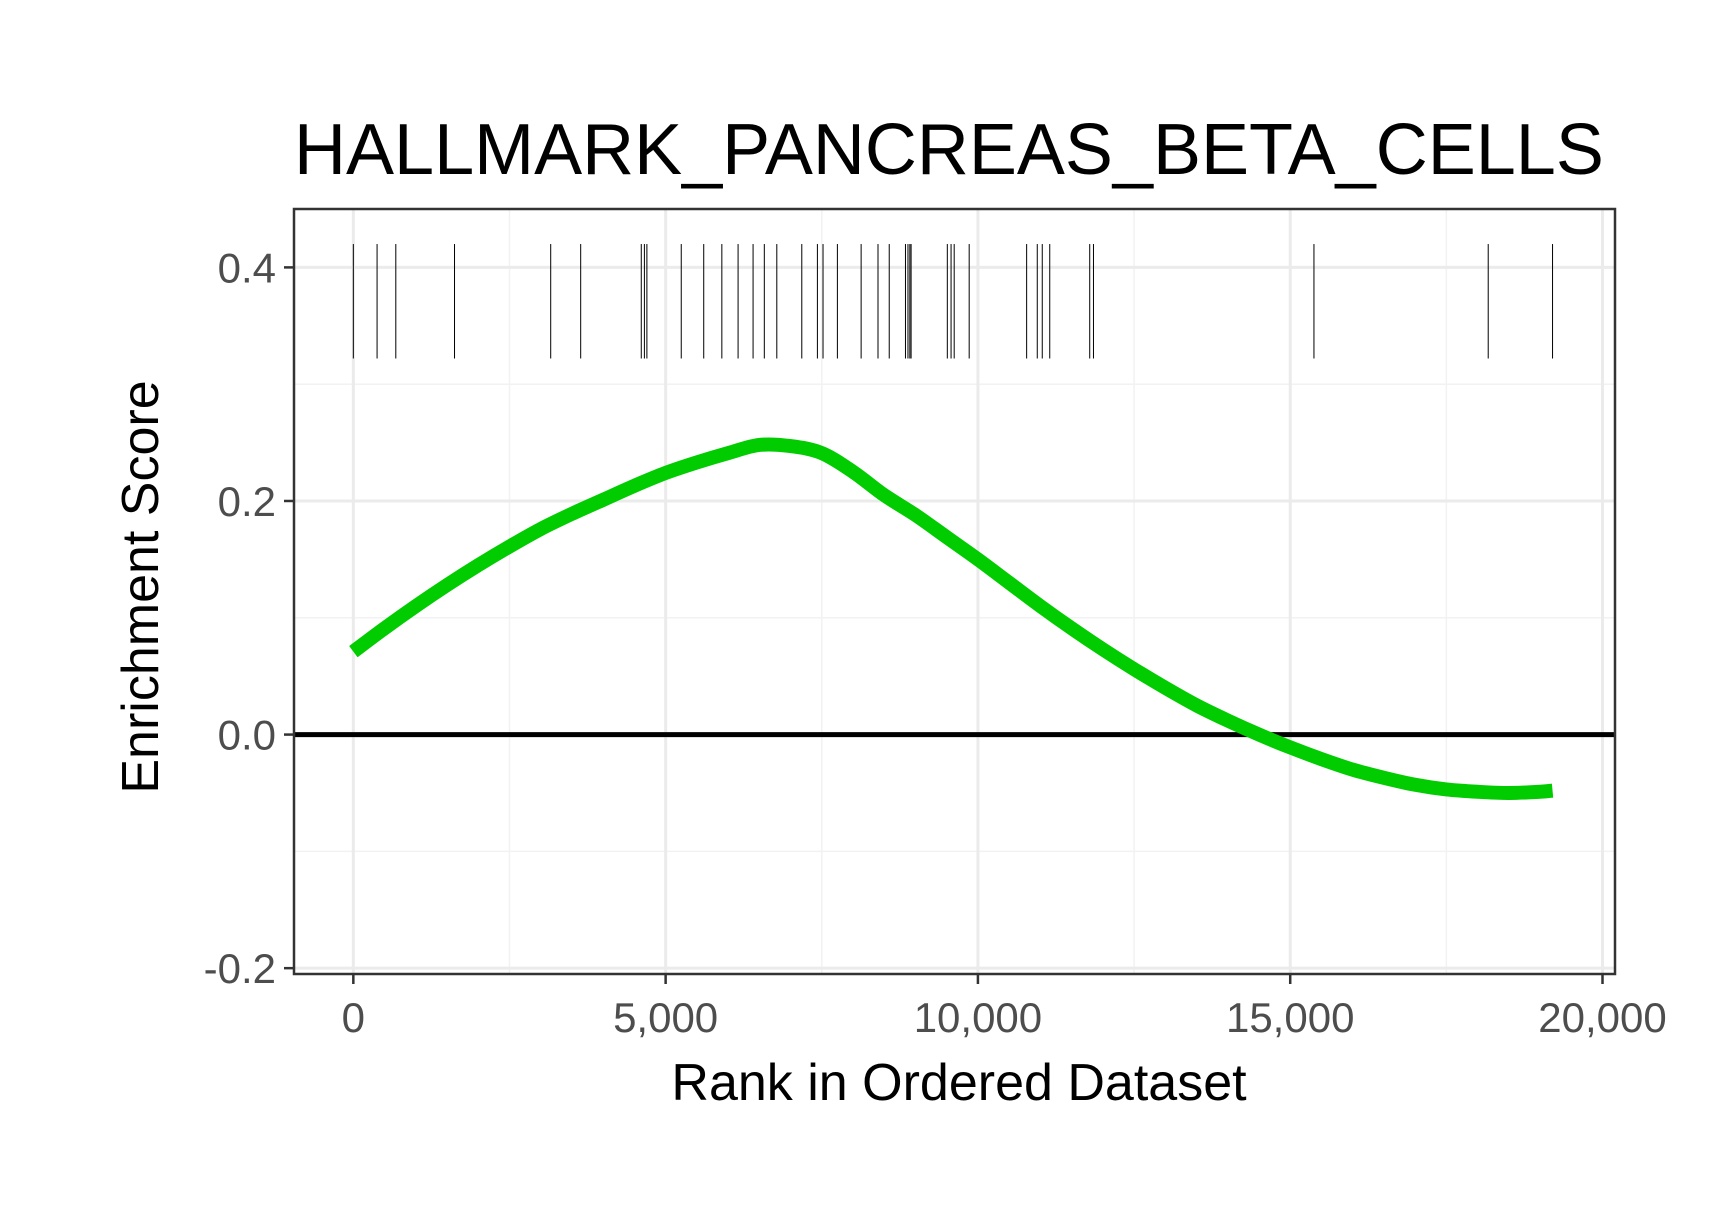 The width and height of the screenshot is (1725, 1221). What do you see at coordinates (240, 968) in the screenshot?
I see `y-tick-label: -0.2` at bounding box center [240, 968].